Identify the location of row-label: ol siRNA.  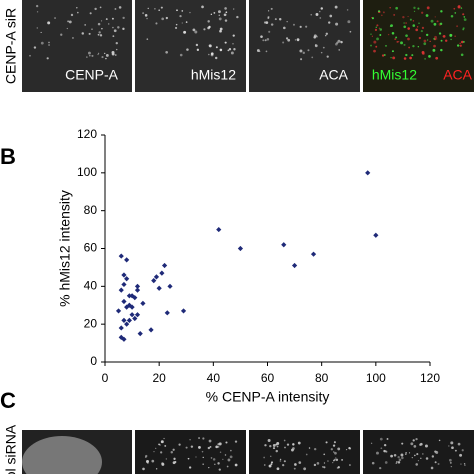
(11, 449).